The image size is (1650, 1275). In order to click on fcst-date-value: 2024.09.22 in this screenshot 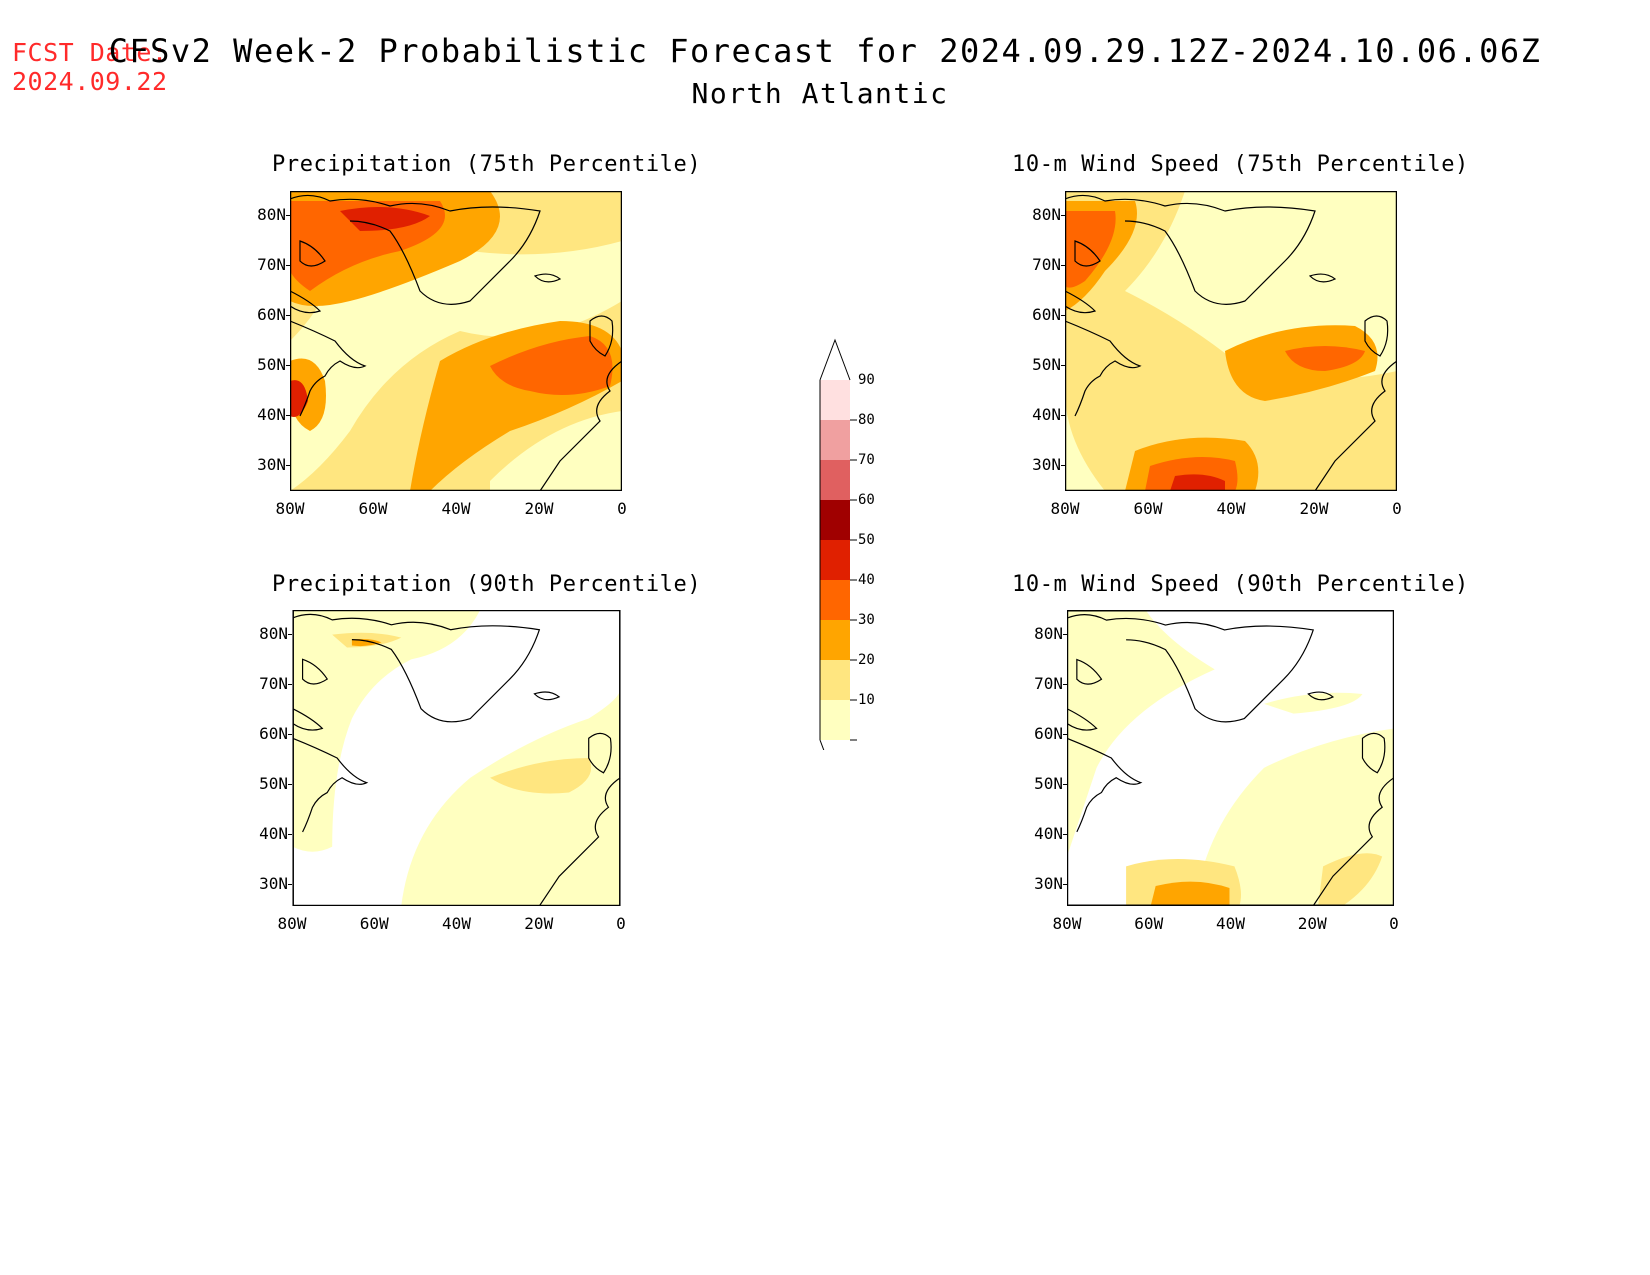, I will do `click(90, 81)`.